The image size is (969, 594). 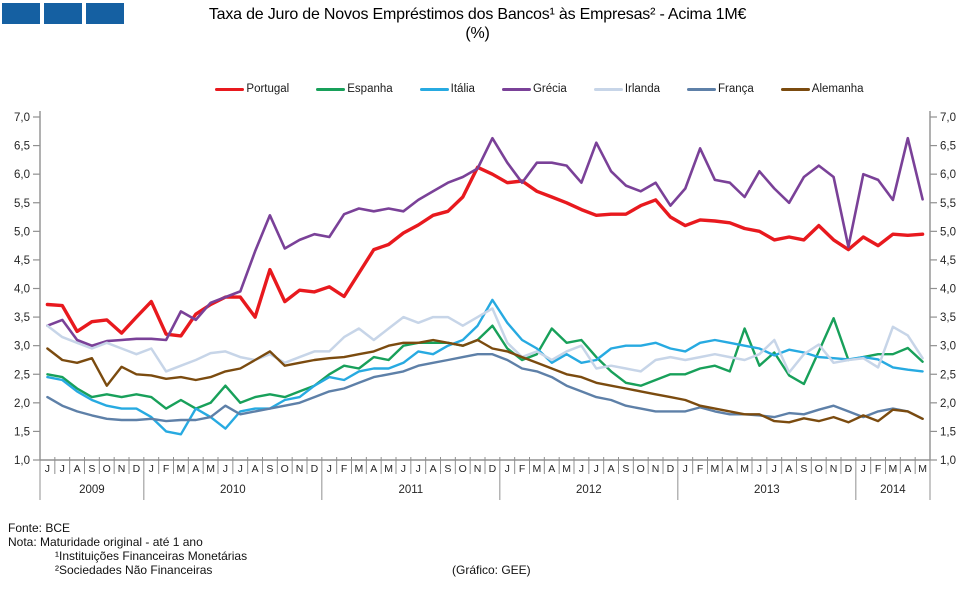 I want to click on note-text: Nota: Maturidade original - até 1 ano, so click(x=105, y=542).